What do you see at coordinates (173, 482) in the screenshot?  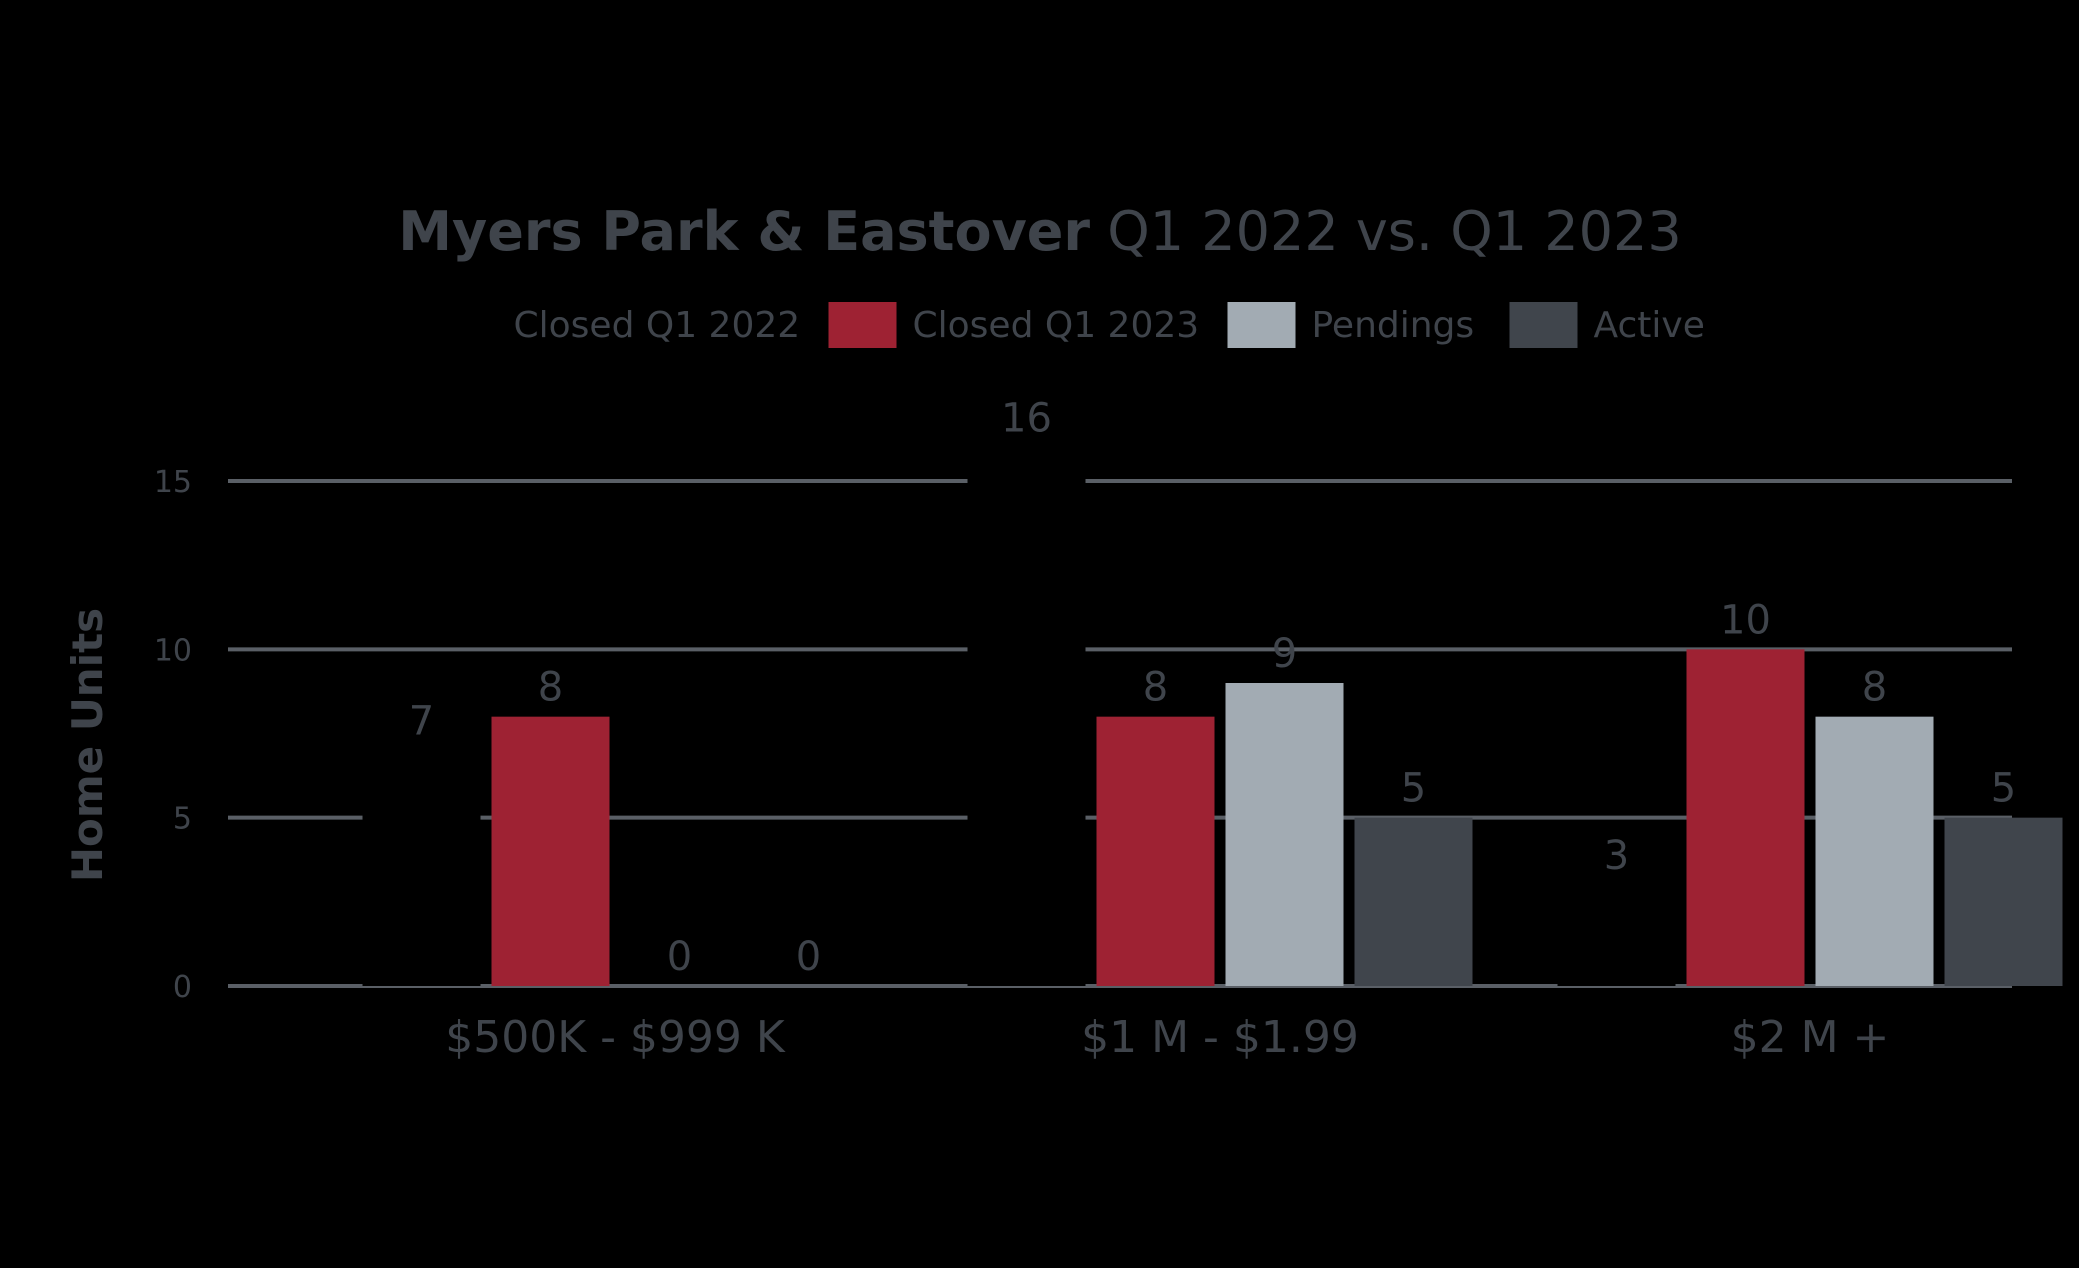 I see `y-tick-label: 15` at bounding box center [173, 482].